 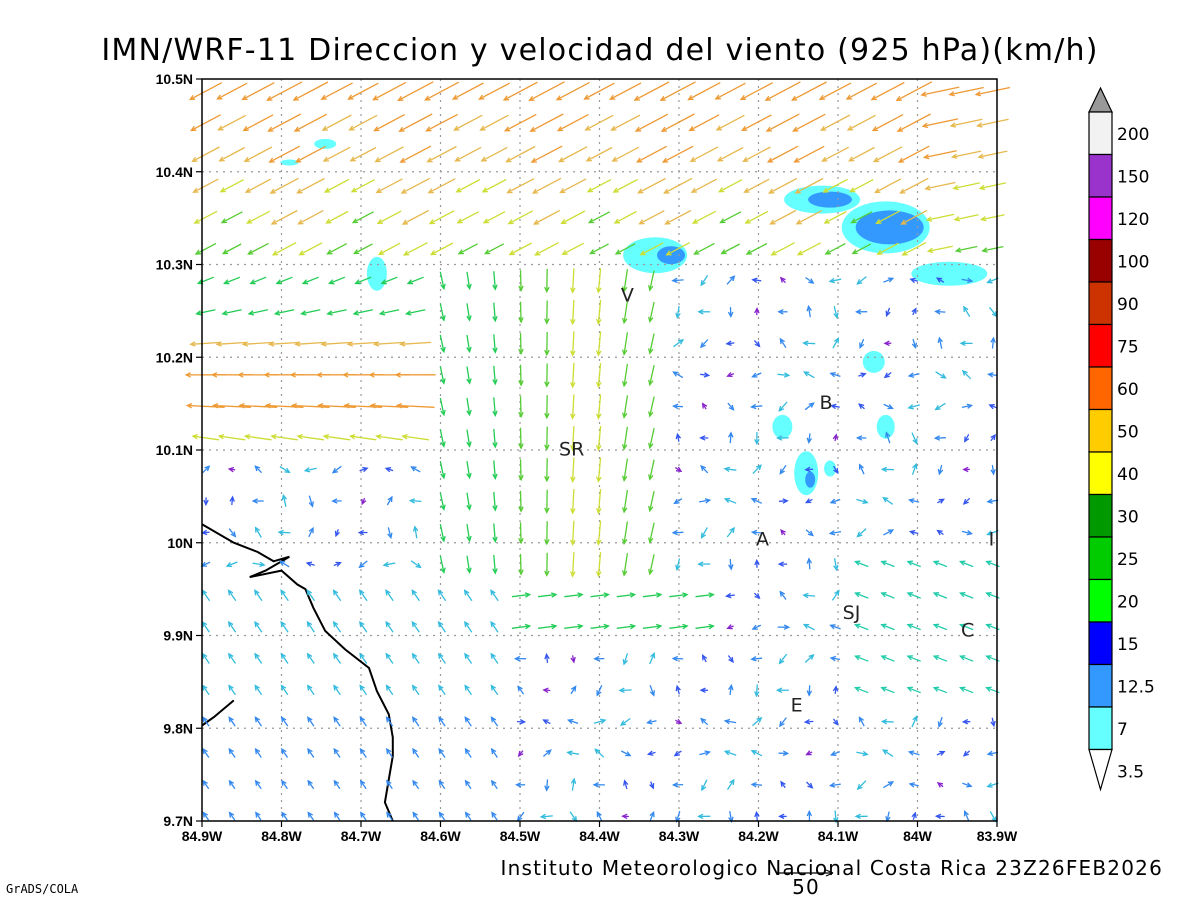 What do you see at coordinates (1100, 303) in the screenshot?
I see `colorbar-swatch` at bounding box center [1100, 303].